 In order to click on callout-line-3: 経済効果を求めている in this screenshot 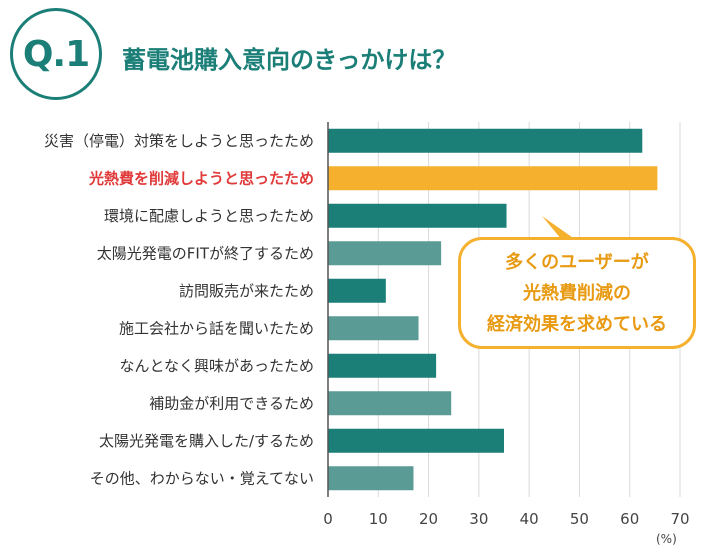, I will do `click(577, 324)`.